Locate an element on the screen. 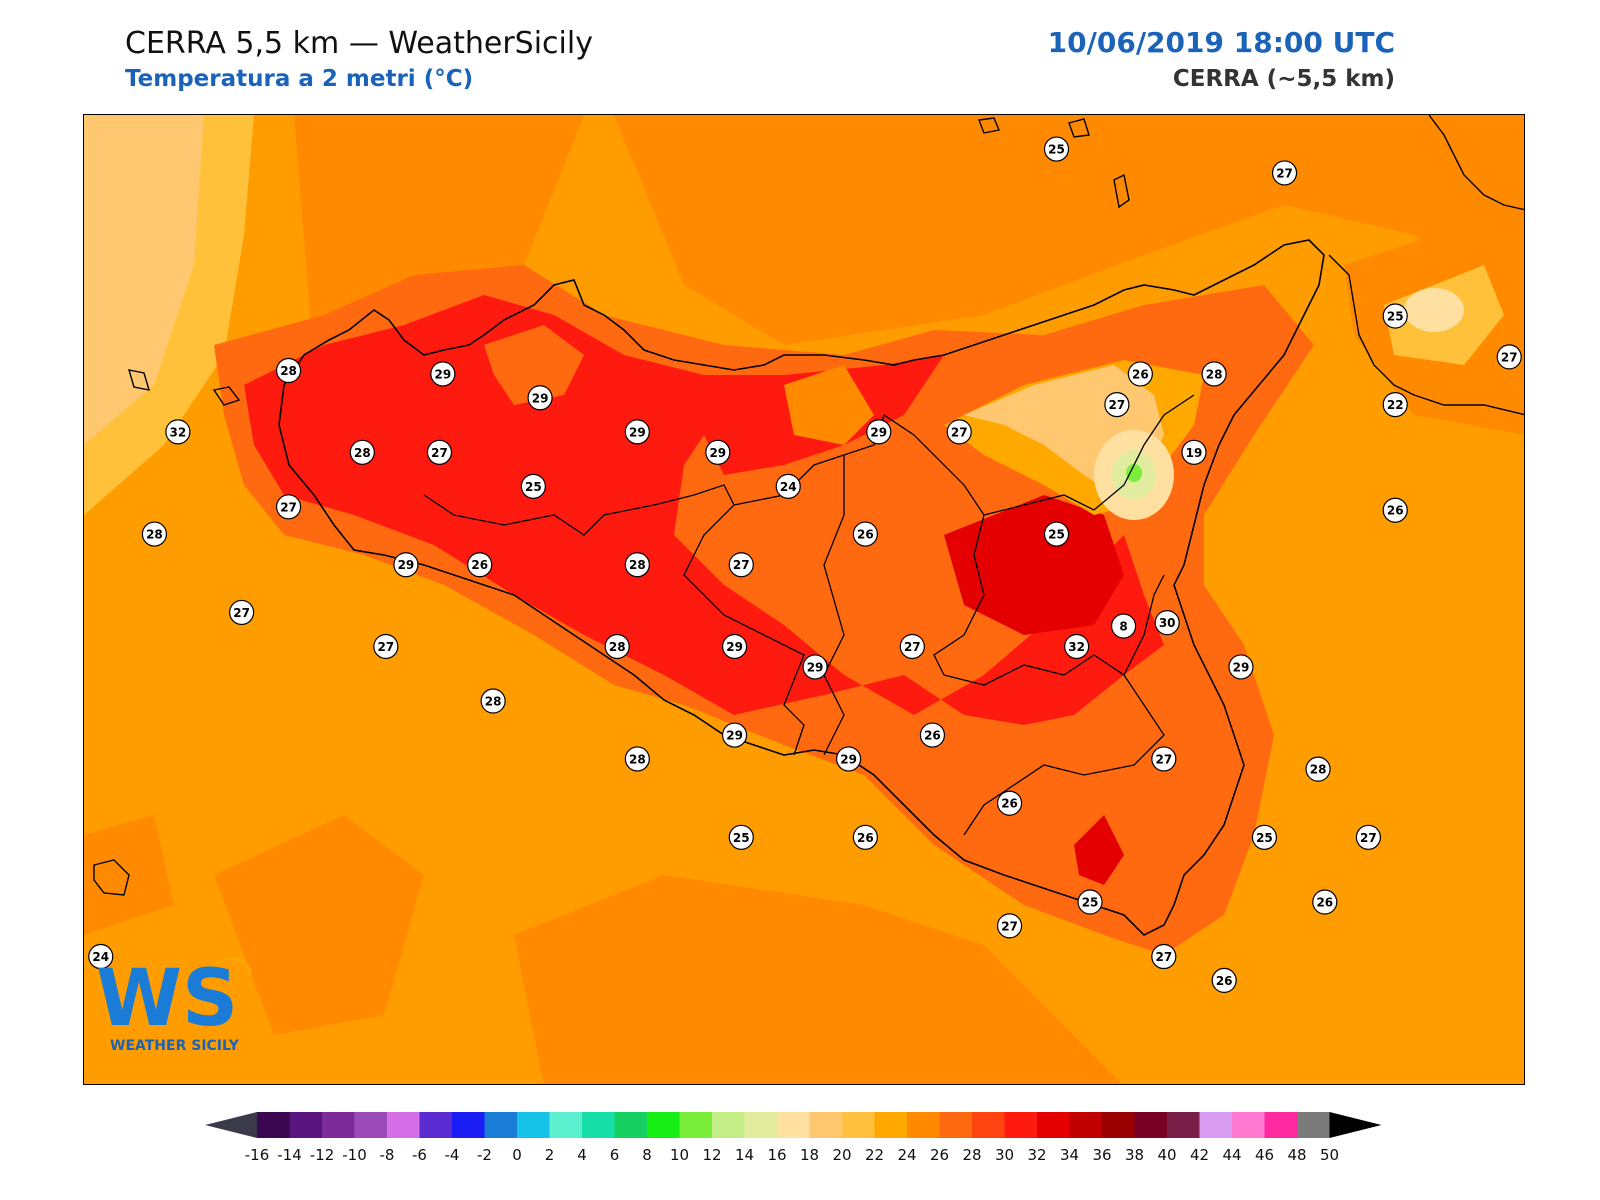 This screenshot has height=1200, width=1600. island-salina is located at coordinates (1079, 128).